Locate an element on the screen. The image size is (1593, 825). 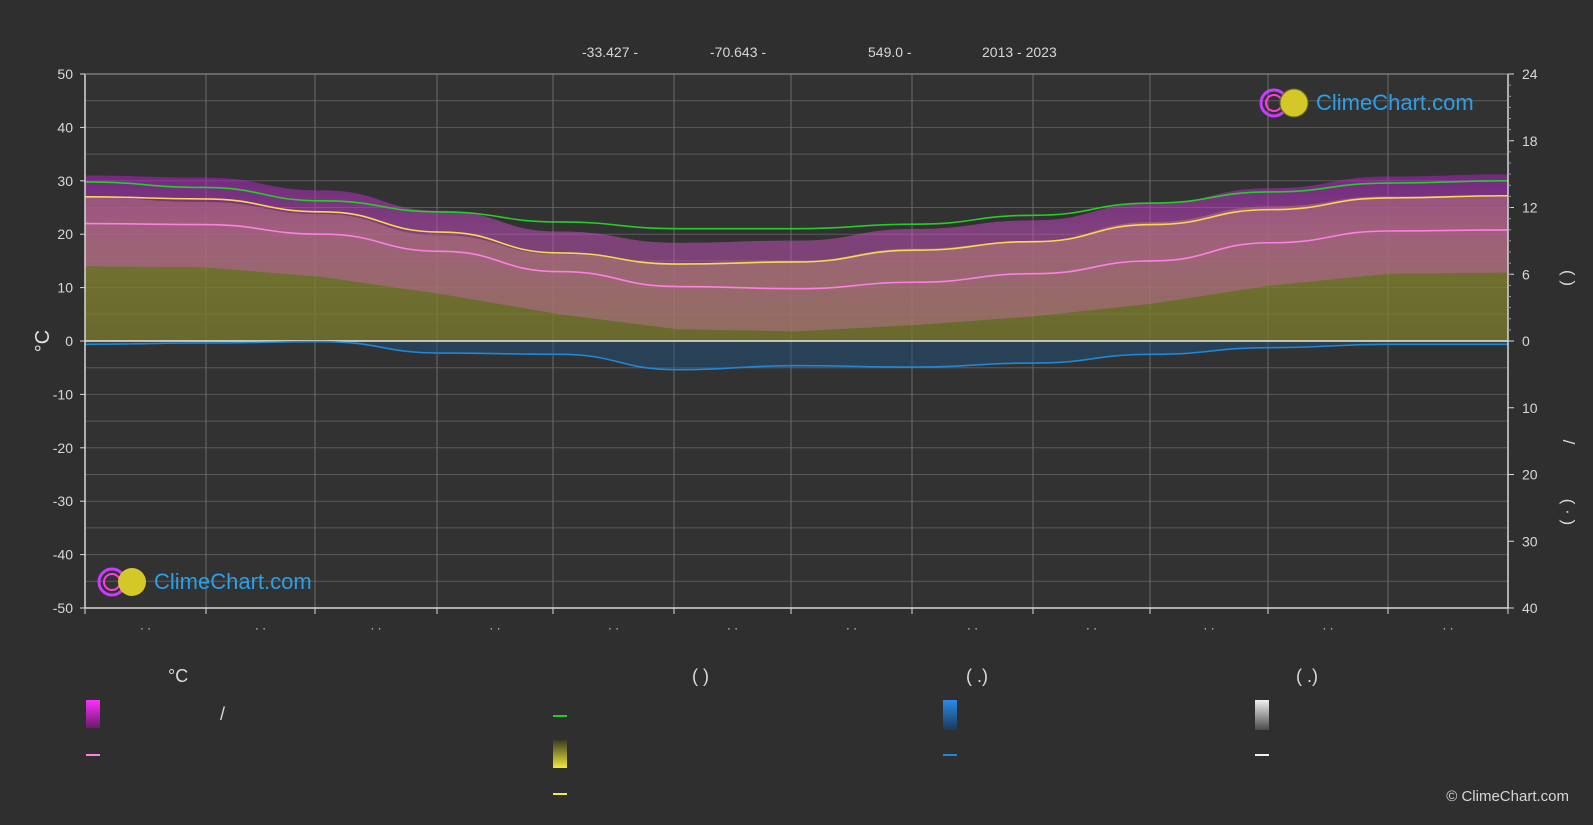
latitude-label: -33.427 - is located at coordinates (610, 52).